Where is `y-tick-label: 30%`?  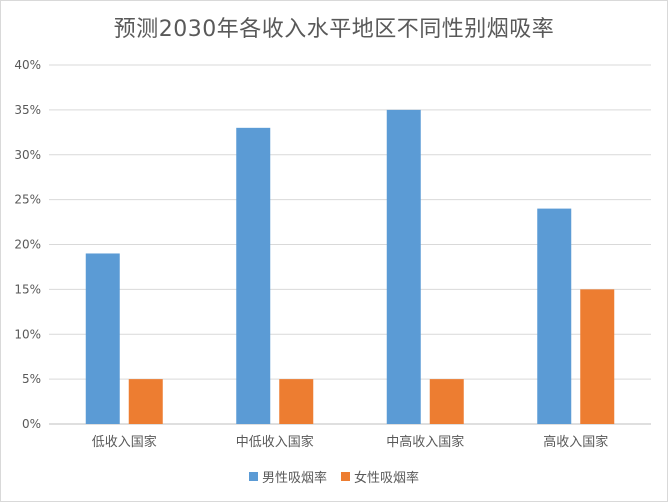
y-tick-label: 30% is located at coordinates (27, 155).